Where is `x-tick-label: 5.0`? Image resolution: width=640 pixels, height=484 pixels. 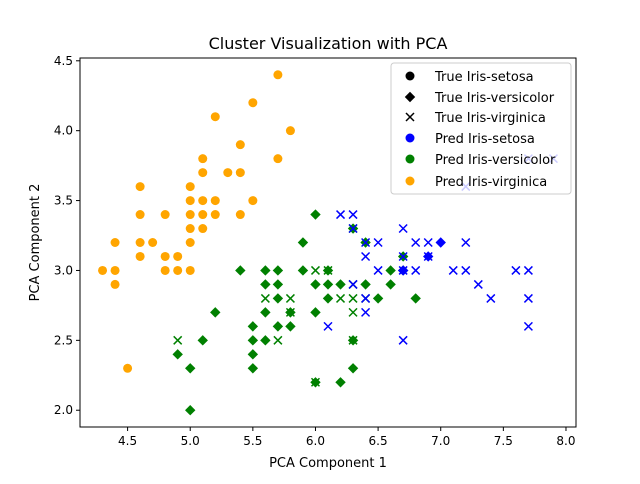 x-tick-label: 5.0 is located at coordinates (190, 441).